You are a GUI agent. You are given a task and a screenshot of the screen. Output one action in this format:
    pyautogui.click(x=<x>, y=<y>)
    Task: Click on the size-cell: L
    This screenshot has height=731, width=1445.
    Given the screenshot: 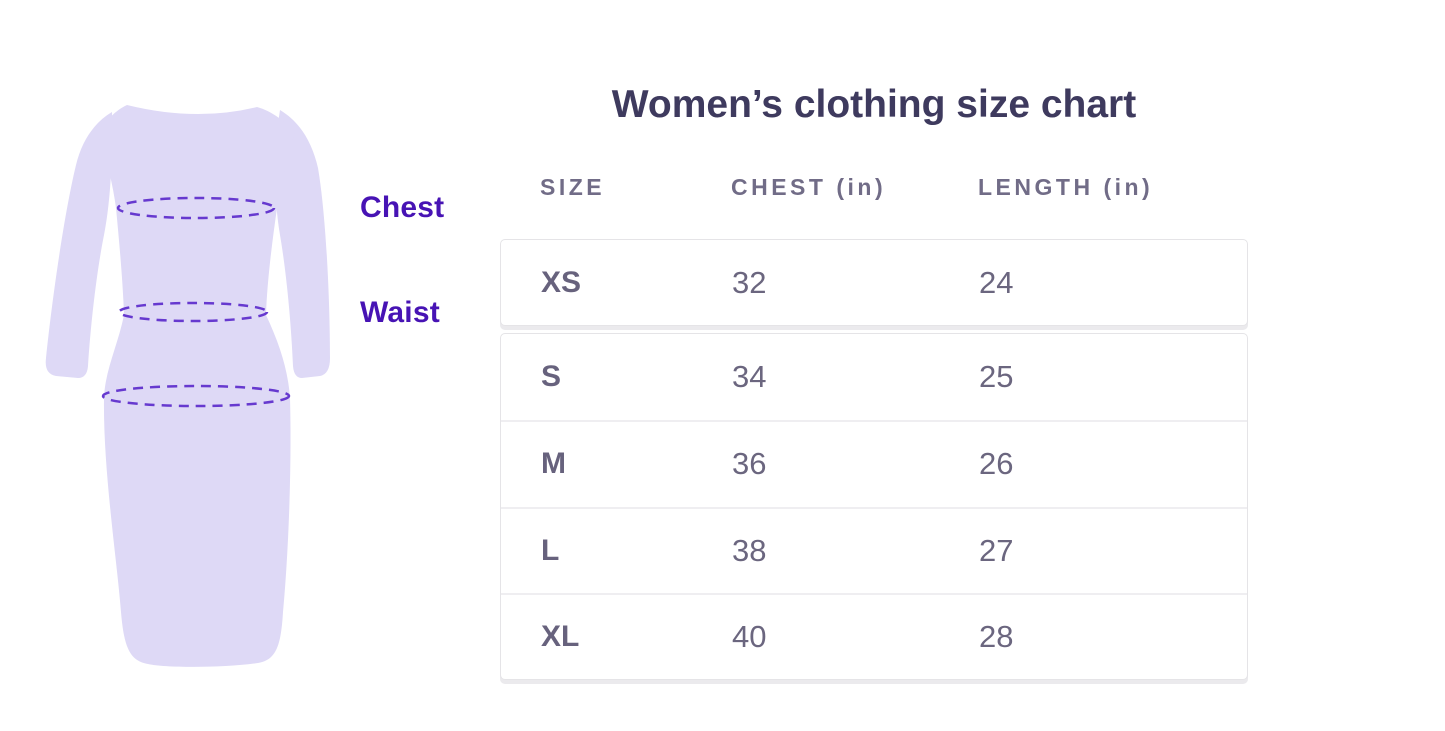 What is the action you would take?
    pyautogui.click(x=550, y=550)
    